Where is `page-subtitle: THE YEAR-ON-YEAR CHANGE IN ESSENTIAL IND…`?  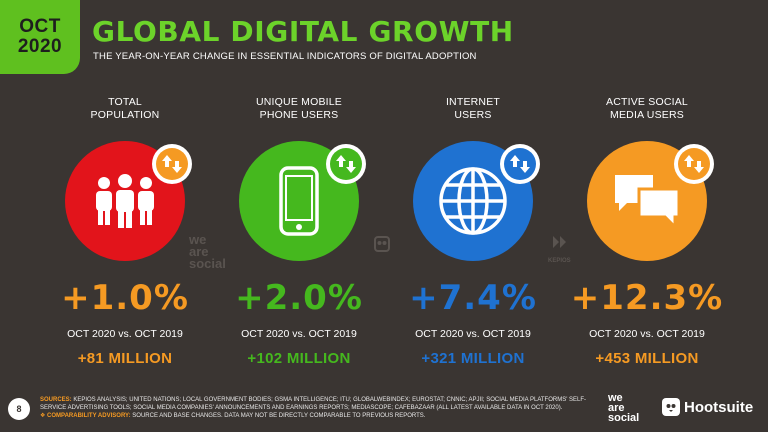 page-subtitle: THE YEAR-ON-YEAR CHANGE IN ESSENTIAL IND… is located at coordinates (285, 56).